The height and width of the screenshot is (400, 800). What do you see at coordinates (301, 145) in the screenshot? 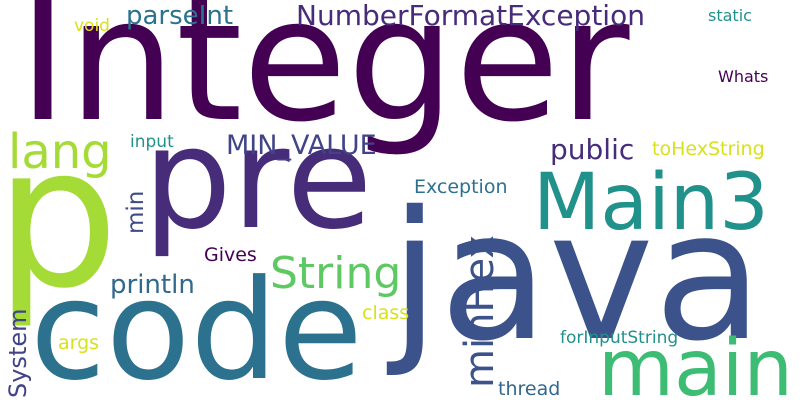
I see `word-min-value: MIN_VALUE` at bounding box center [301, 145].